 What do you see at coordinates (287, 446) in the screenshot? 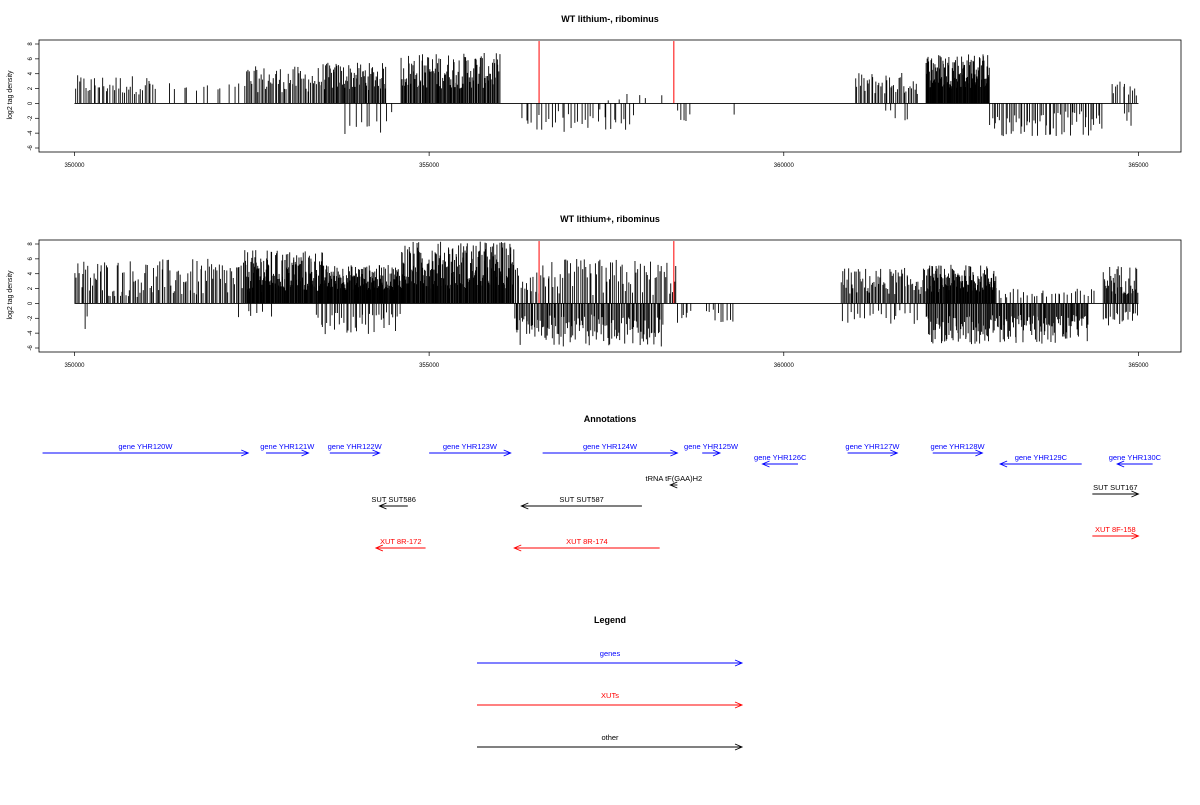
I see `annotation-label: gene YHR121W` at bounding box center [287, 446].